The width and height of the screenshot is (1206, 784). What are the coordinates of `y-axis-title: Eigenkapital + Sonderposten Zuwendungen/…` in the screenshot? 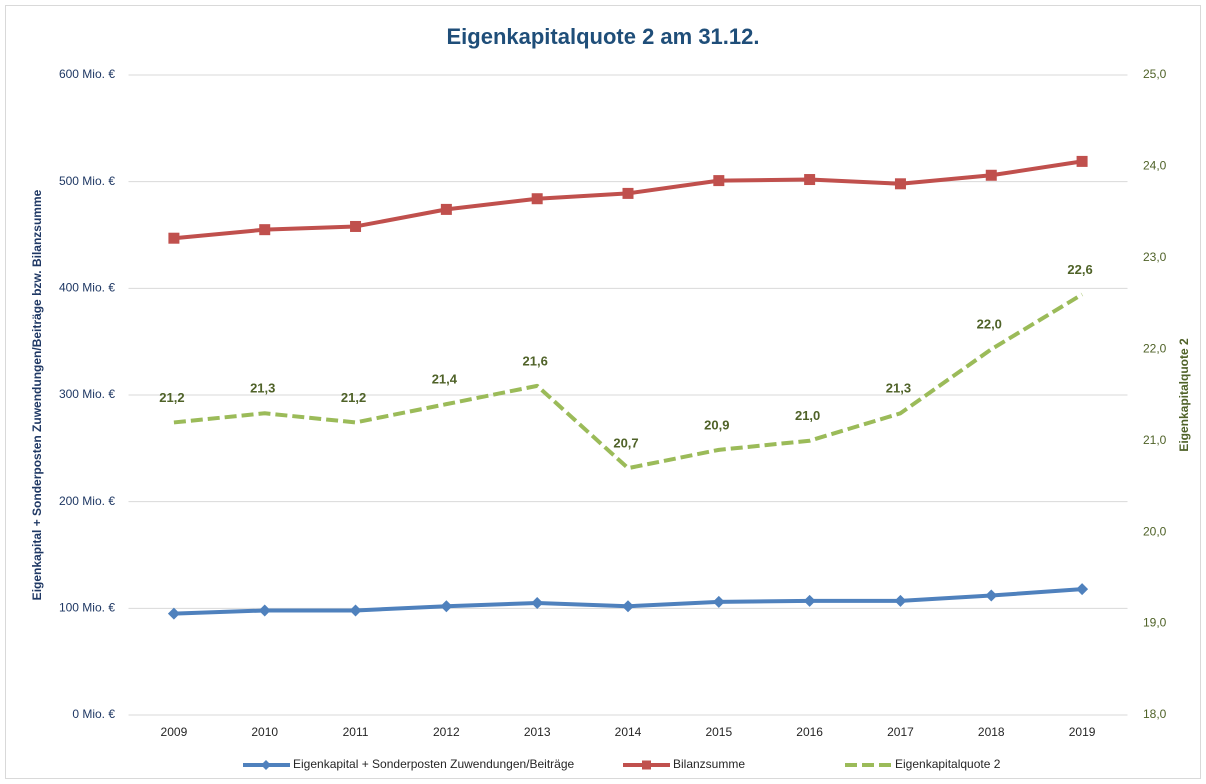 It's located at (37, 394).